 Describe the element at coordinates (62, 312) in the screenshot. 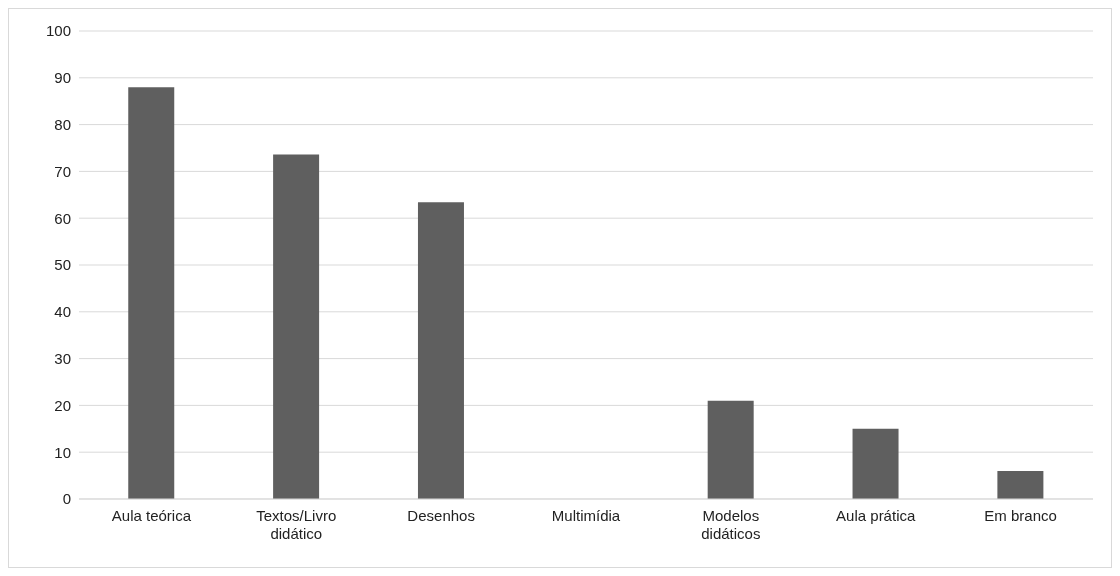

I see `y-tick-label: 40` at that location.